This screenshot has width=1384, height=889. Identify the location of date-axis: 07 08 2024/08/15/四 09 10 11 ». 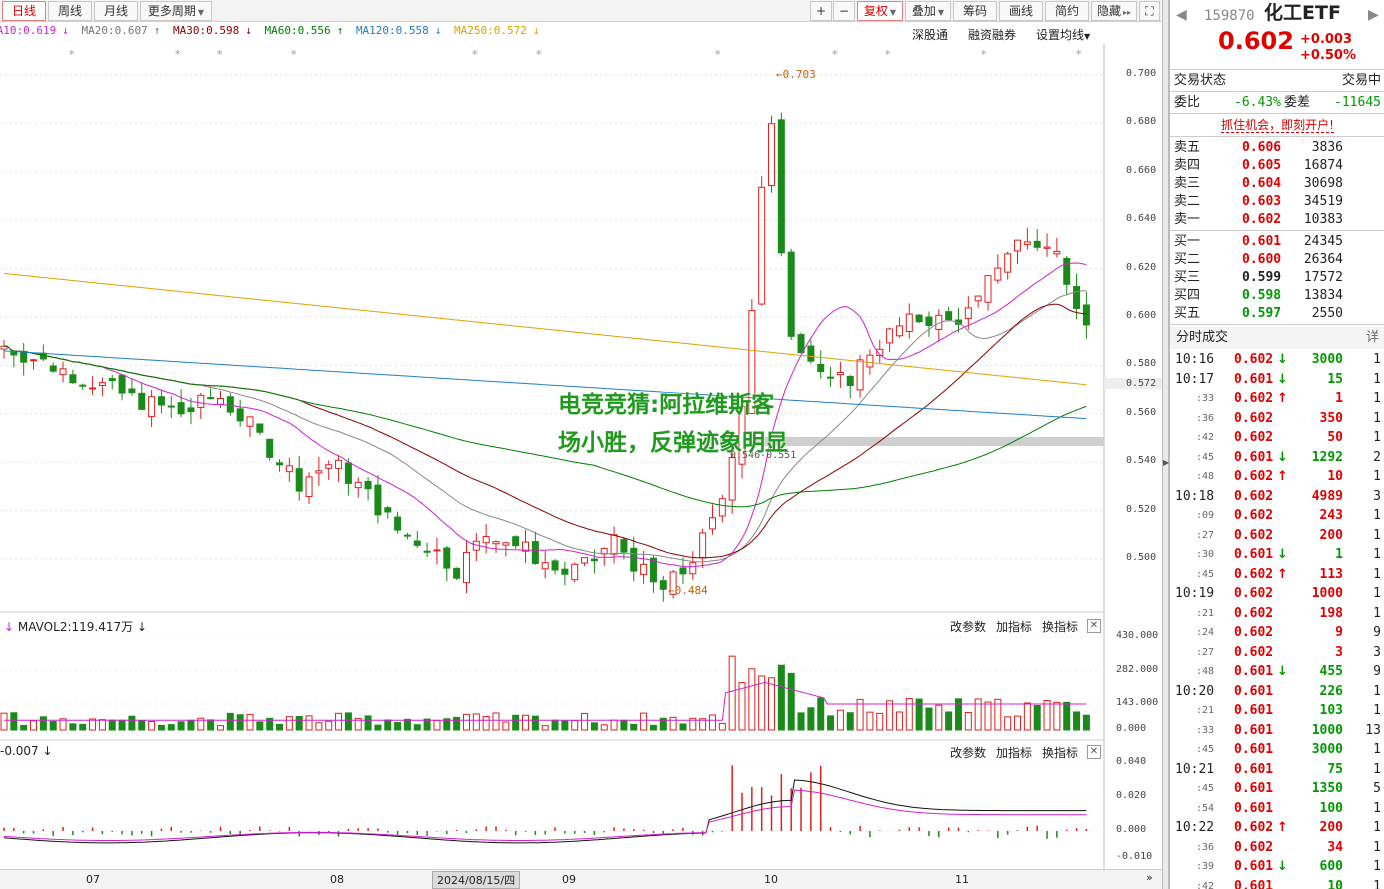
(581, 879).